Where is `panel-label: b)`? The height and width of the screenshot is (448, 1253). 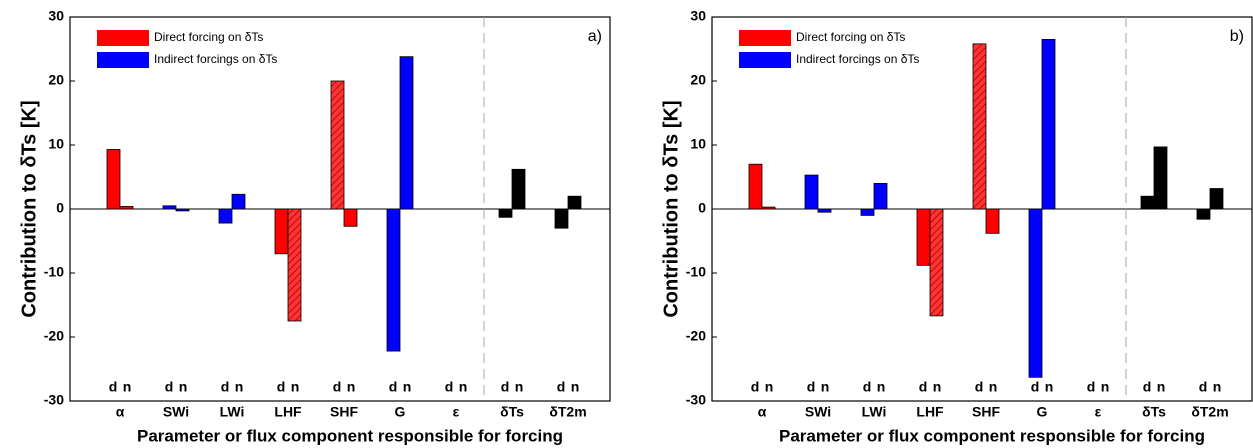 panel-label: b) is located at coordinates (1237, 36).